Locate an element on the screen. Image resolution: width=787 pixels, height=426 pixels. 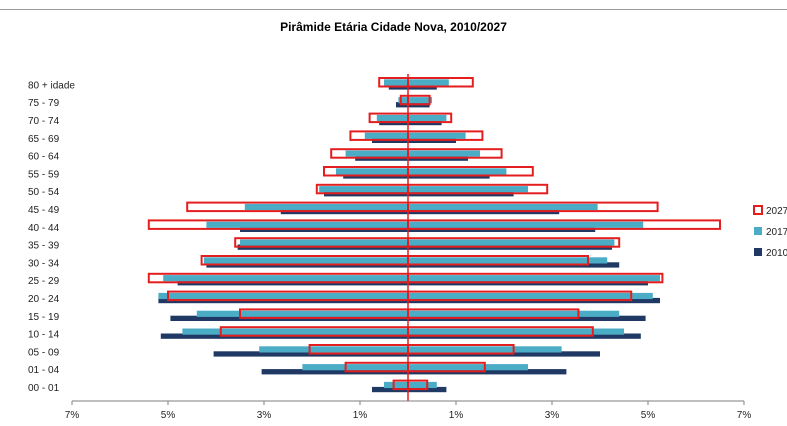
top-rule is located at coordinates (393, 9).